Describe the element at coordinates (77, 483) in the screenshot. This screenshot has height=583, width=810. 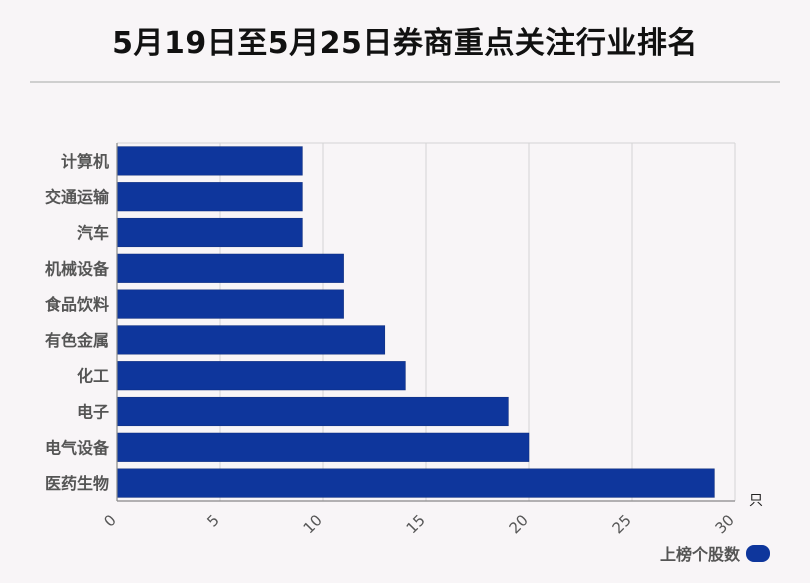
I see `category-label: 医药生物` at that location.